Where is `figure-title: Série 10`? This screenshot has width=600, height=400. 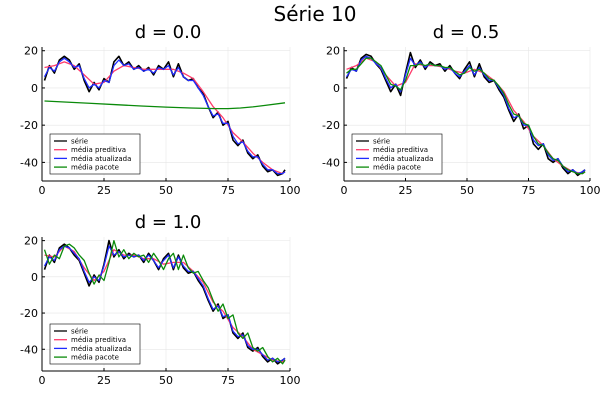 figure-title: Série 10 is located at coordinates (315, 14).